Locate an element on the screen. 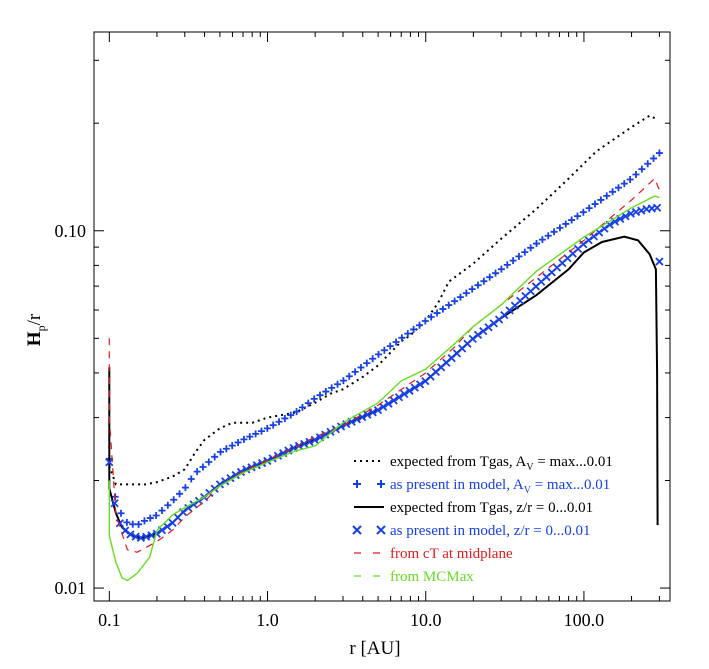 The width and height of the screenshot is (709, 669). x-tick-label: 0.1 is located at coordinates (109, 620).